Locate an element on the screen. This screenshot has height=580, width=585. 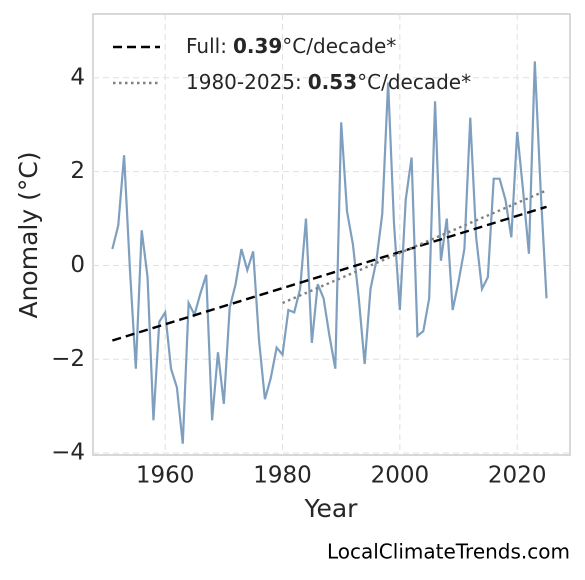
y-tick-label: 2 is located at coordinates (77, 171).